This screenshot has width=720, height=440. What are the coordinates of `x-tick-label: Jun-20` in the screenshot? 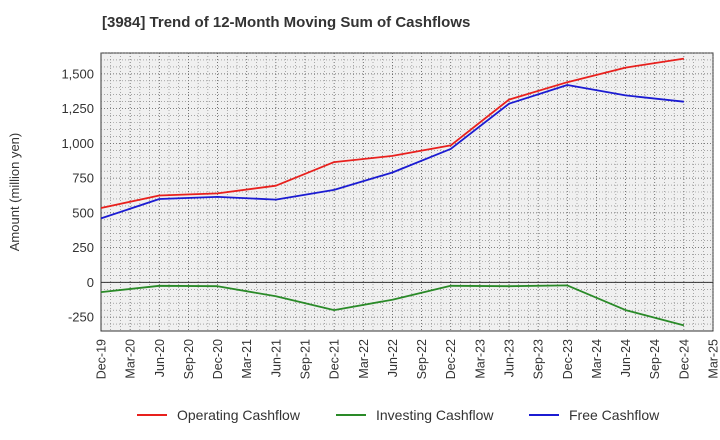 It's located at (160, 358).